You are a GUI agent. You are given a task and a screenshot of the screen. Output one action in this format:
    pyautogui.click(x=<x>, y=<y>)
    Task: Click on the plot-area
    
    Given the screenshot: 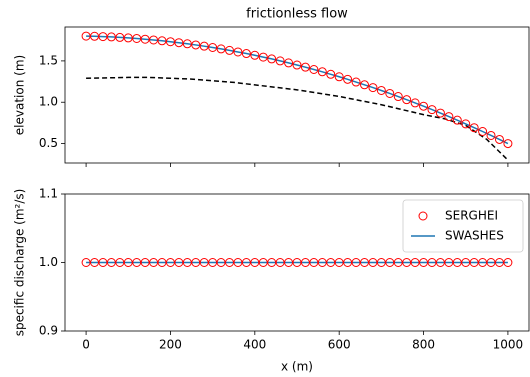 What is the action you would take?
    pyautogui.click(x=297, y=262)
    